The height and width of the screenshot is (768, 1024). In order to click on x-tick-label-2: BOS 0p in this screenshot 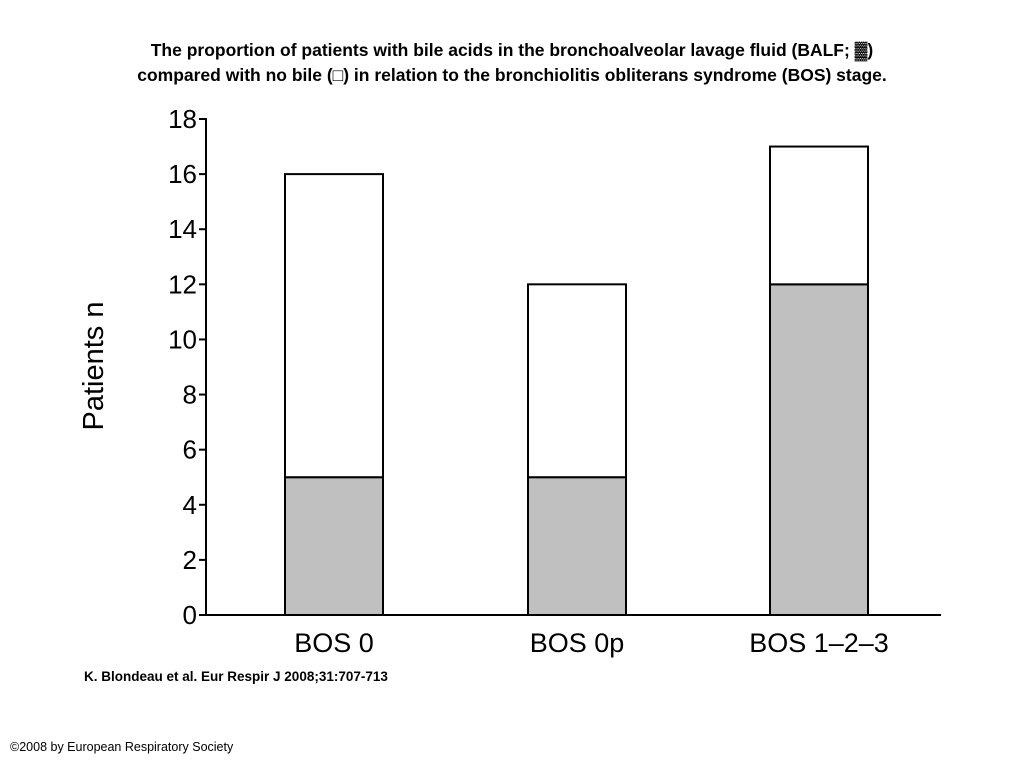, I will do `click(577, 643)`.